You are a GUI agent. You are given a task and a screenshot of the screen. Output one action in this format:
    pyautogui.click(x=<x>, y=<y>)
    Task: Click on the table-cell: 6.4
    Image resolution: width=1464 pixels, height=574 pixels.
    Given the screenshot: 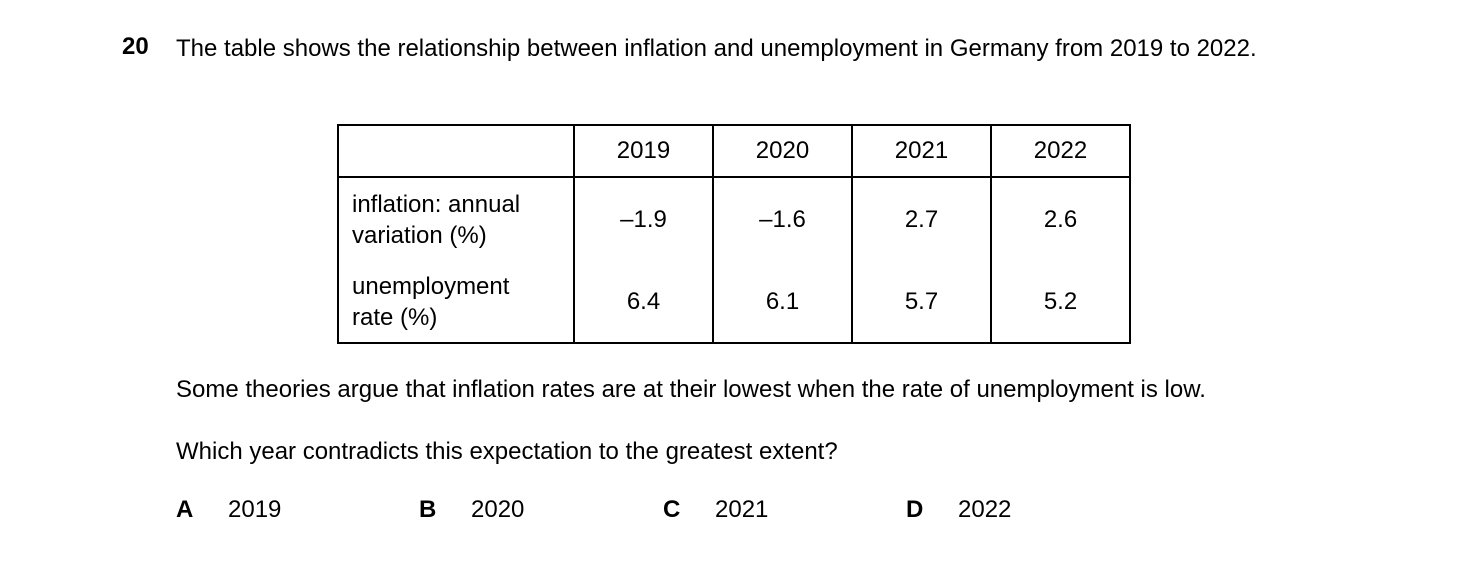 What is the action you would take?
    pyautogui.click(x=643, y=303)
    